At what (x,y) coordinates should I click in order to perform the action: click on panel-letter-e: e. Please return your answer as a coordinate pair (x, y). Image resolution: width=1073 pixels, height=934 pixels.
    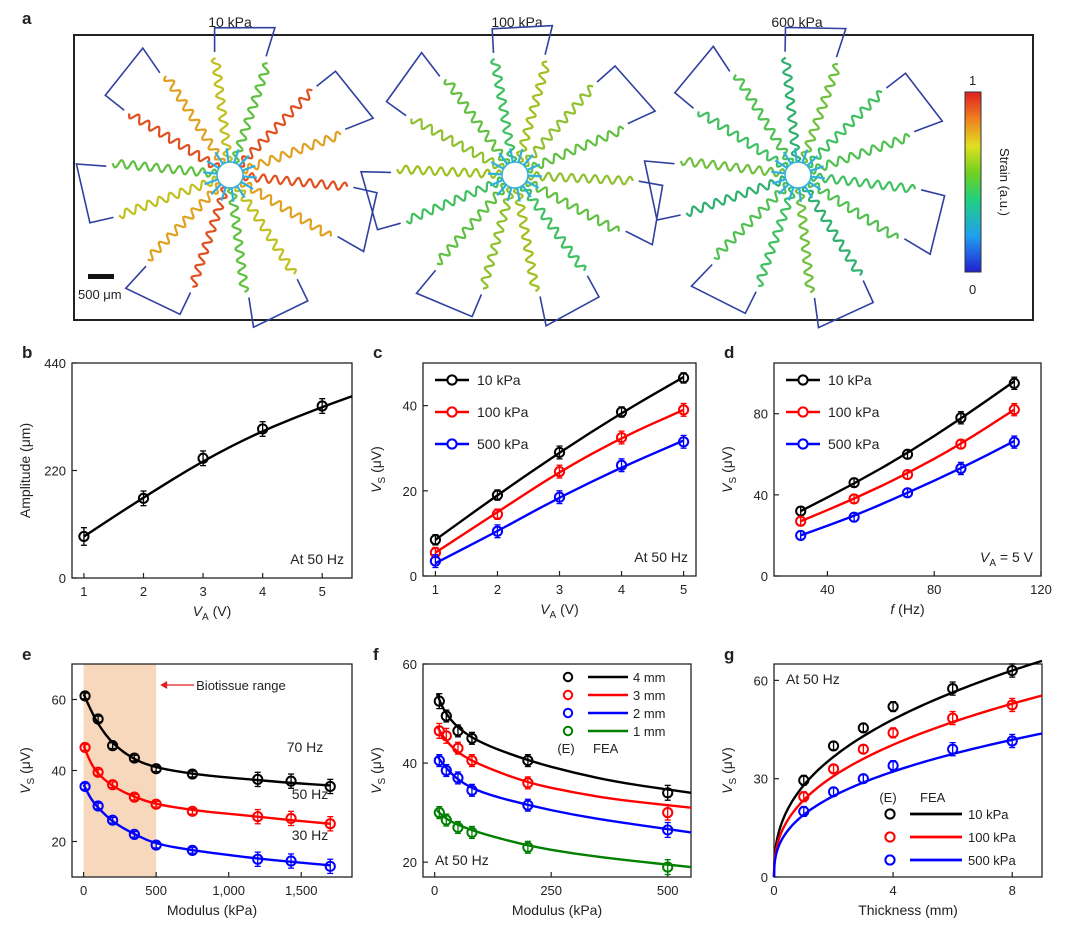
    Looking at the image, I should click on (26, 654).